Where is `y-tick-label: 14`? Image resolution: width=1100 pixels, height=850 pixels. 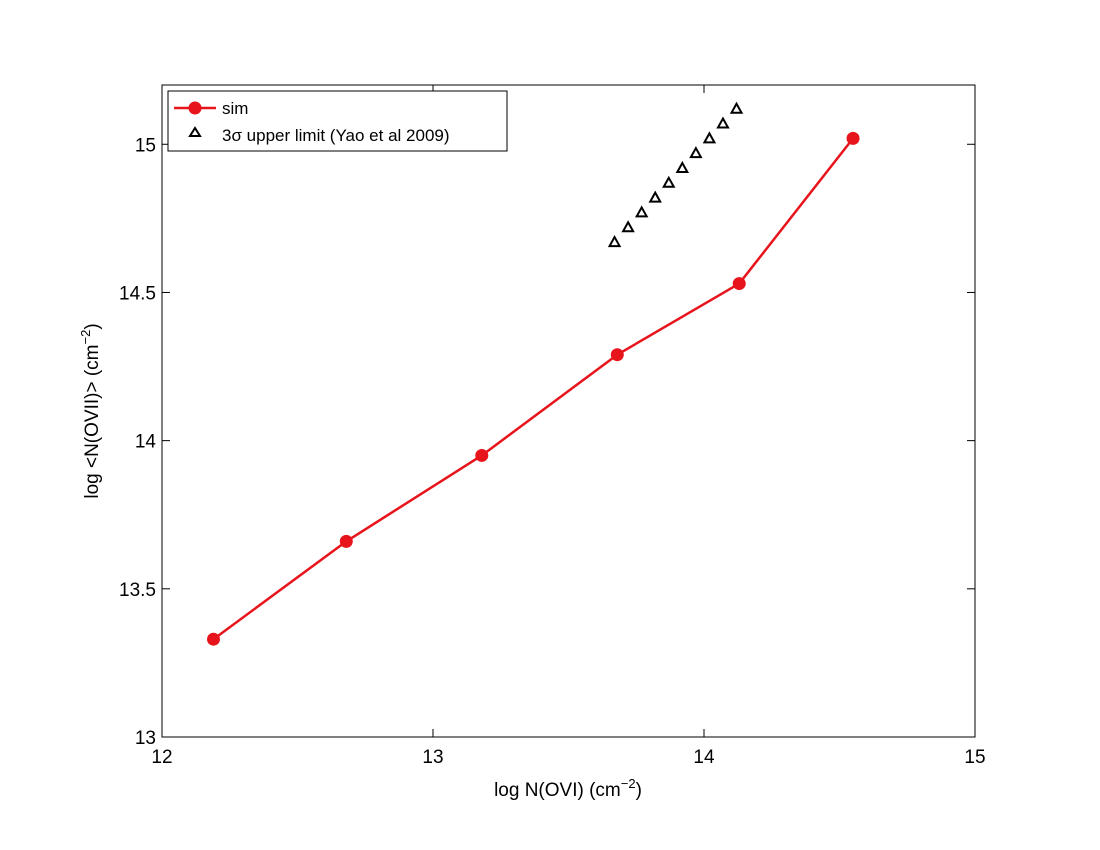 y-tick-label: 14 is located at coordinates (146, 442).